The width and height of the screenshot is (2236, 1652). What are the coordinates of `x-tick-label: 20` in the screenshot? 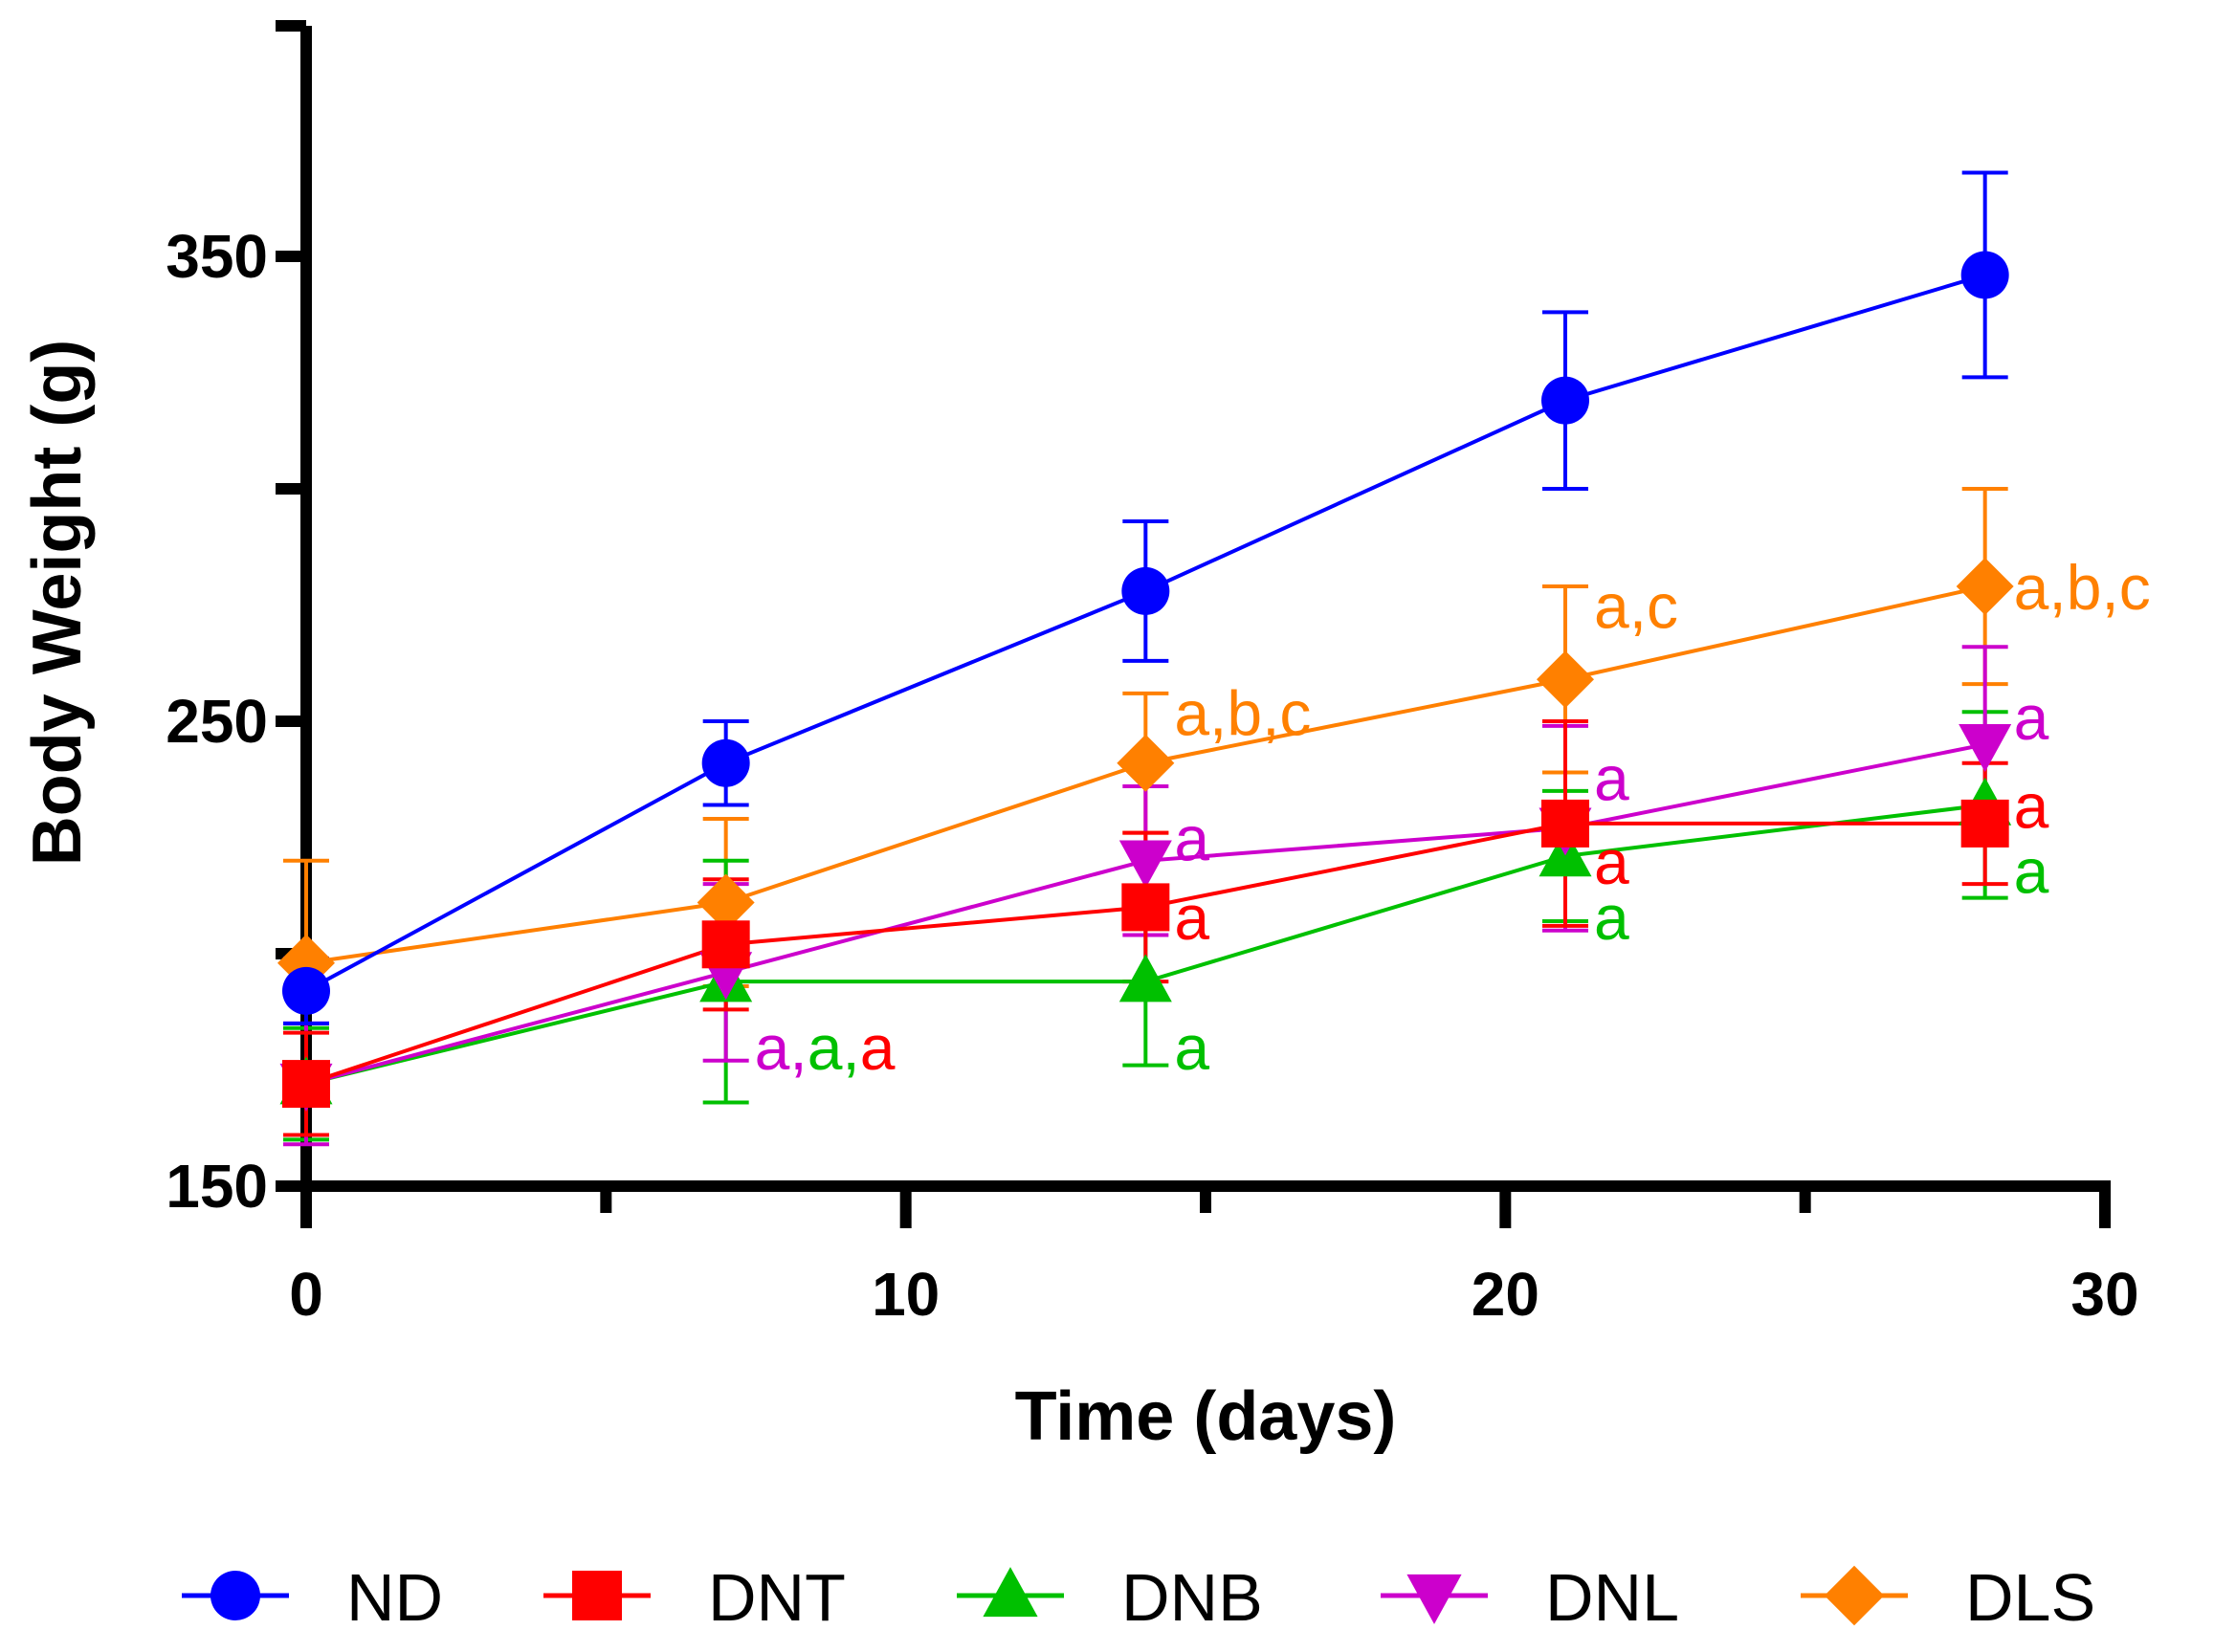 It's located at (1505, 1294).